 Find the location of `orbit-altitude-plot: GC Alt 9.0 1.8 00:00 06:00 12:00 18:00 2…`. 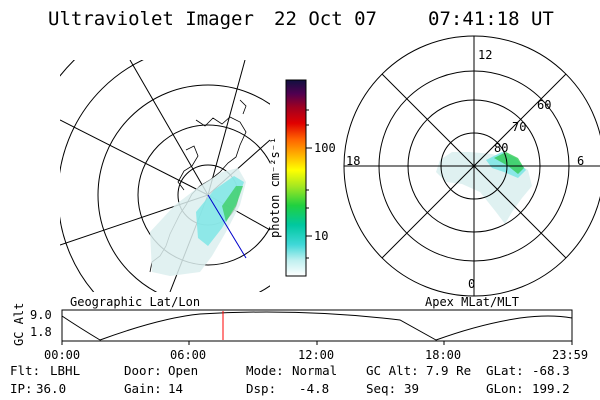

orbit-altitude-plot: GC Alt 9.0 1.8 00:00 06:00 12:00 18:00 2… is located at coordinates (300, 332).